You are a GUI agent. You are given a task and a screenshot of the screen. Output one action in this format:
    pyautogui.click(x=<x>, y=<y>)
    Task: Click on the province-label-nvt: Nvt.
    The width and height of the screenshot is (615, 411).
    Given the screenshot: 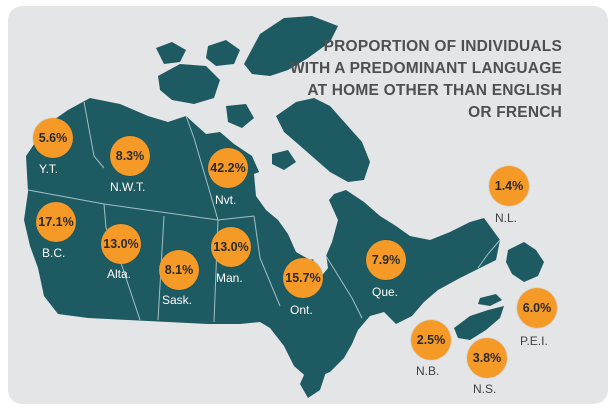 What is the action you would take?
    pyautogui.click(x=226, y=200)
    